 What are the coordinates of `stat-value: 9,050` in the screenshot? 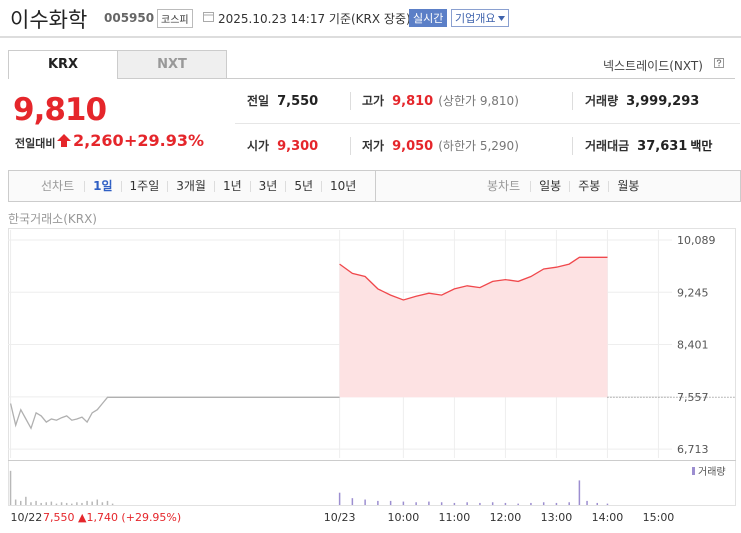 It's located at (413, 146).